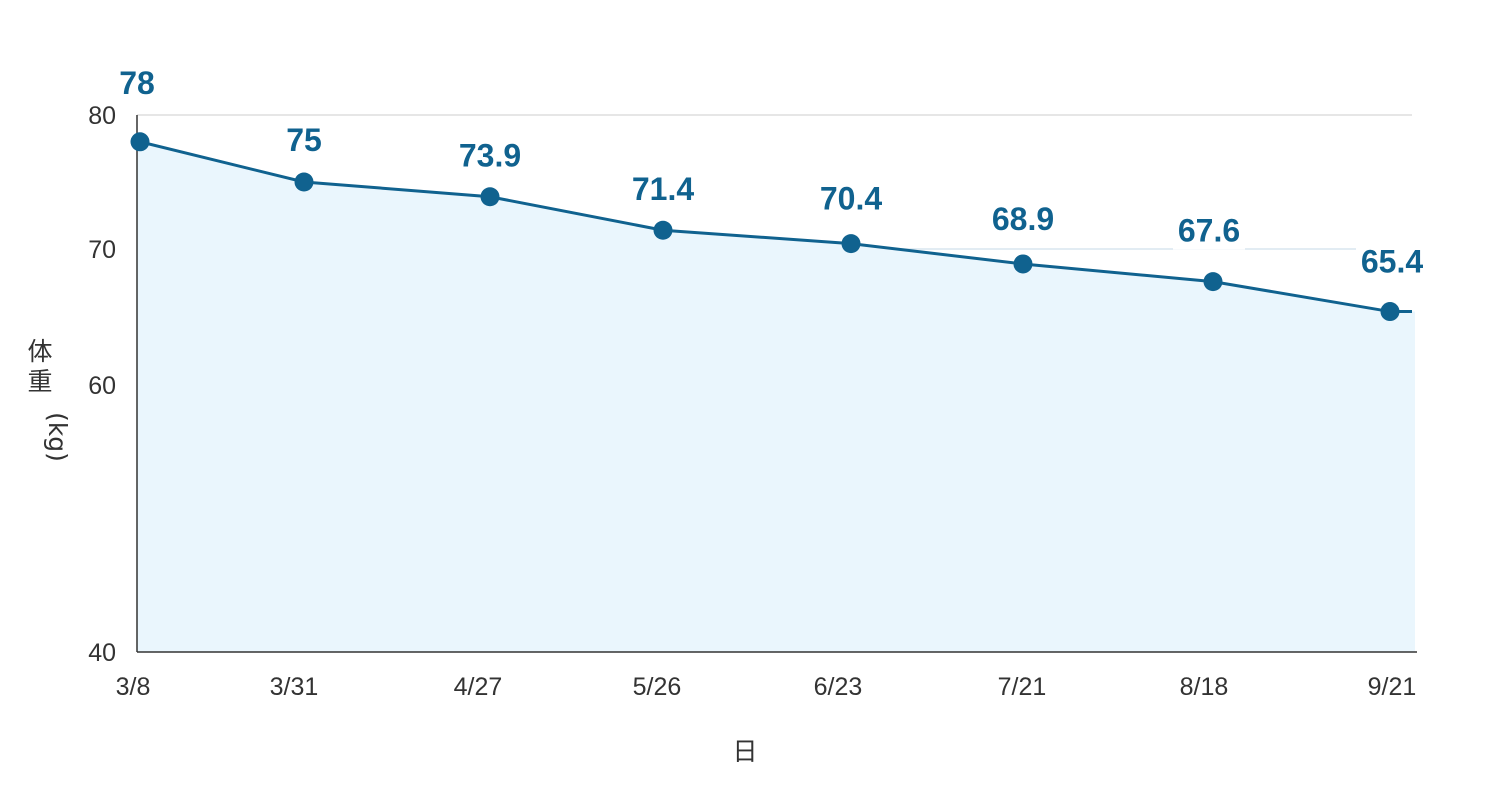  I want to click on x-tick-label-8/18: 8/18, so click(1204, 687).